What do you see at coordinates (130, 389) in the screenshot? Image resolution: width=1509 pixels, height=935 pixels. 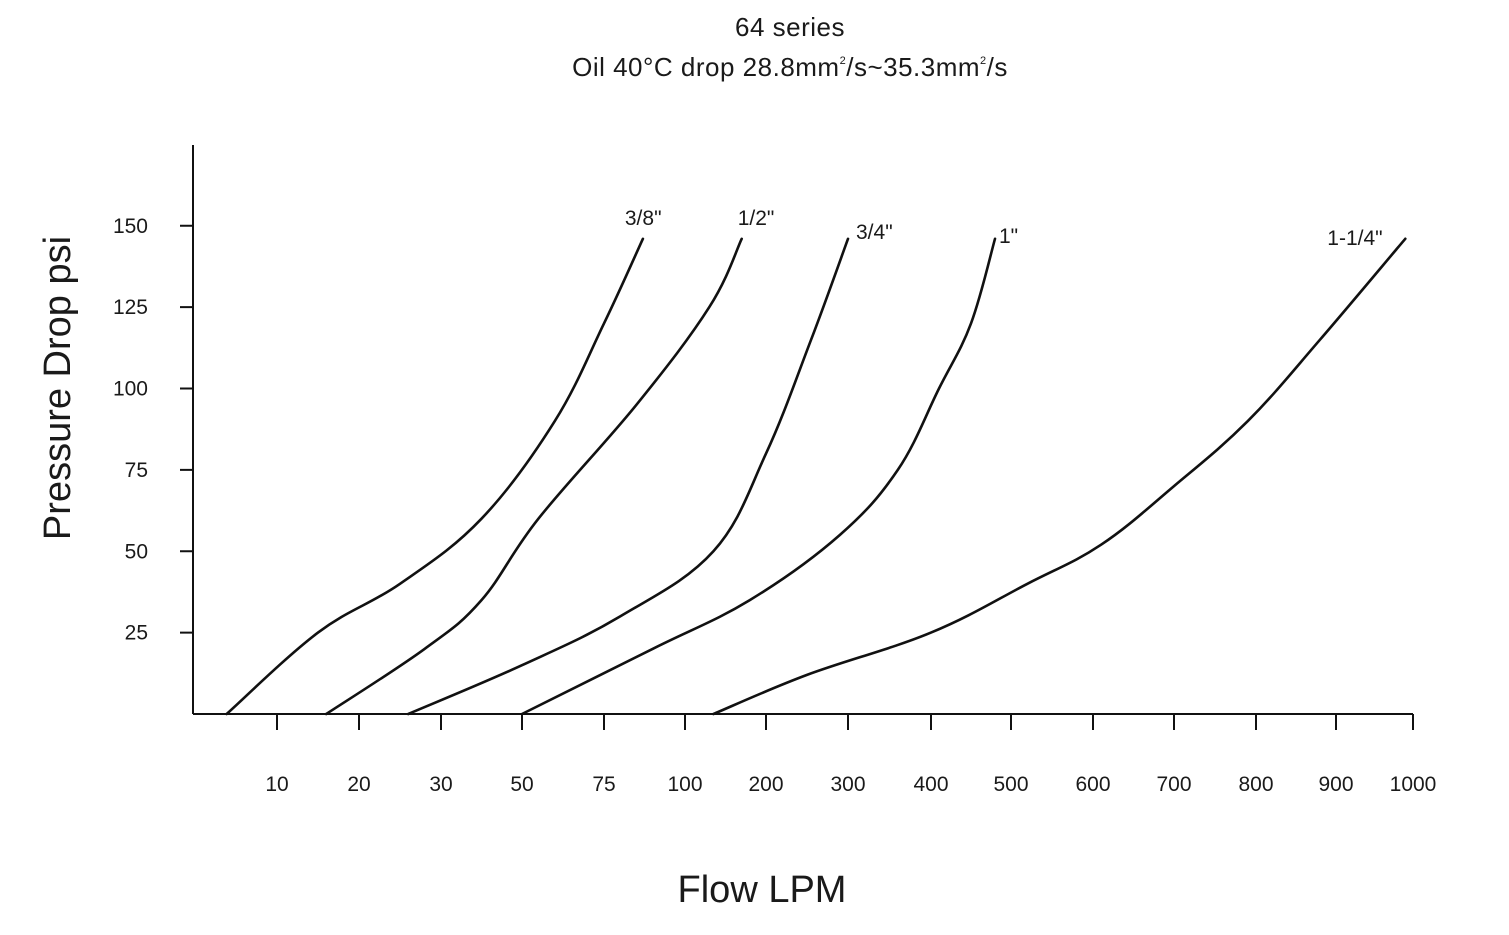 I see `y-tick-label: 100` at bounding box center [130, 389].